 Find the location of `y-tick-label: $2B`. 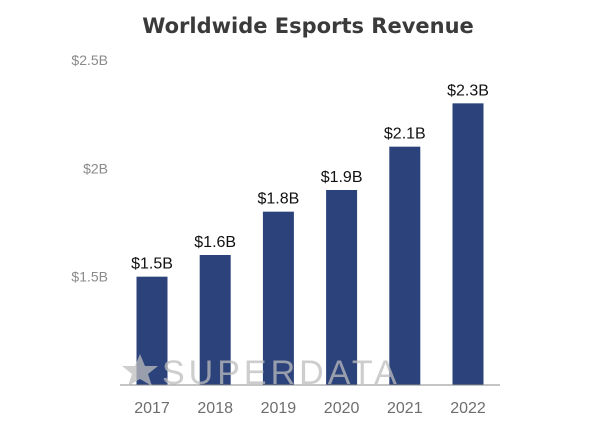

y-tick-label: $2B is located at coordinates (95, 168).